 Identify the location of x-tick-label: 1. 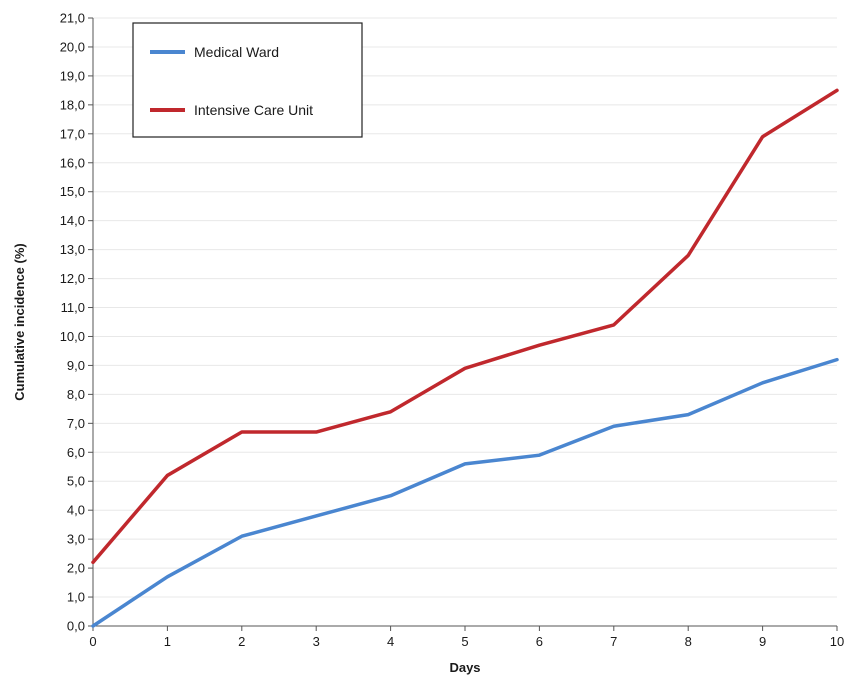
(167, 641).